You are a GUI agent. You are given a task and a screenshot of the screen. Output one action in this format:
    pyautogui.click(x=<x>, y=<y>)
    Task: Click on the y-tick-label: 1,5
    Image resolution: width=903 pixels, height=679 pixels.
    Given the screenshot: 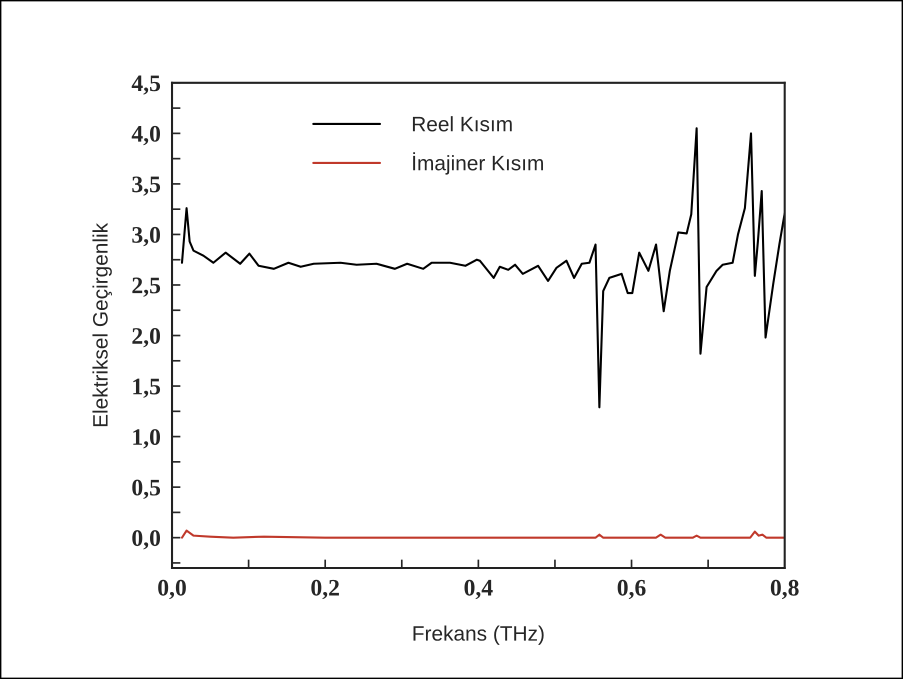 What is the action you would take?
    pyautogui.click(x=146, y=388)
    